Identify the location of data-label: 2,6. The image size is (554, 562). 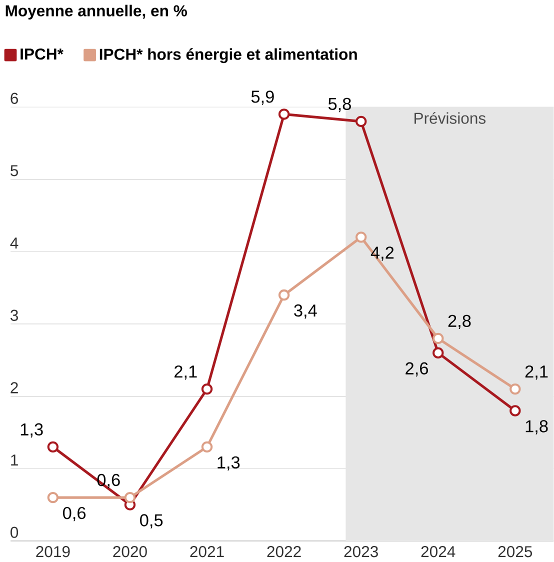
(417, 369).